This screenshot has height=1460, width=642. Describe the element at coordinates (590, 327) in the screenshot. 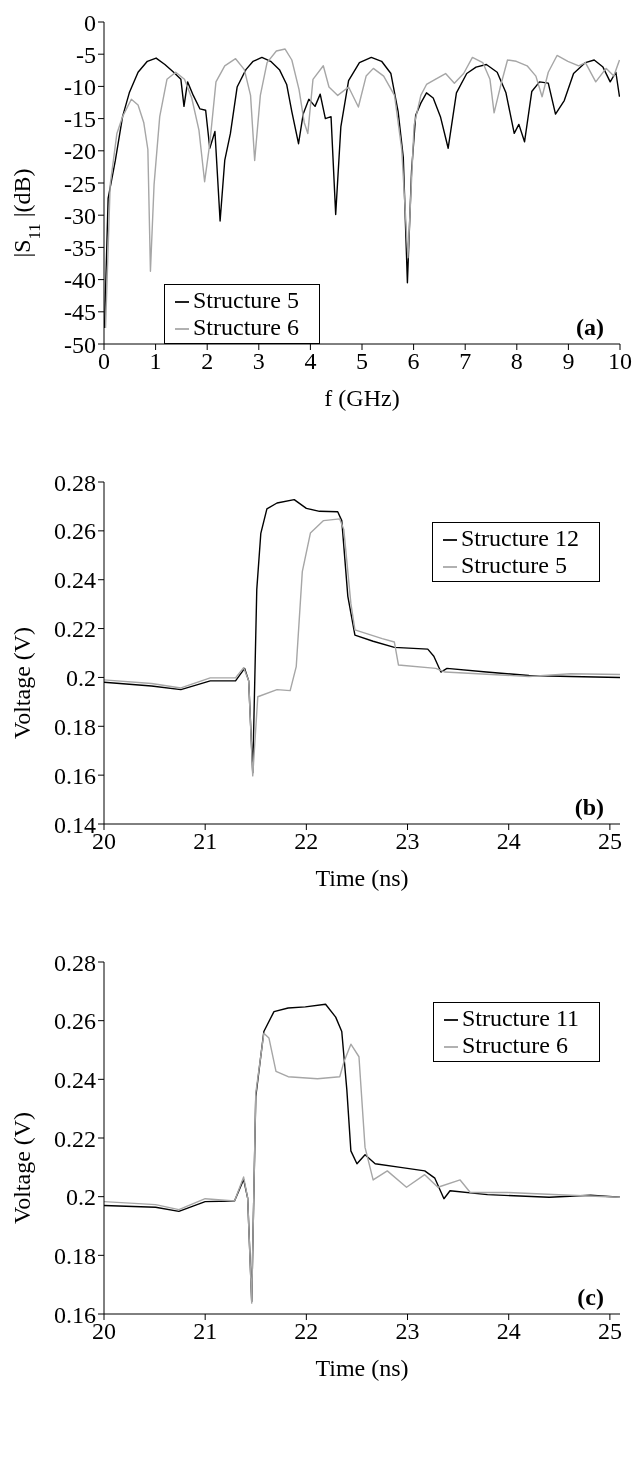

I see `annotation: (a)` at that location.